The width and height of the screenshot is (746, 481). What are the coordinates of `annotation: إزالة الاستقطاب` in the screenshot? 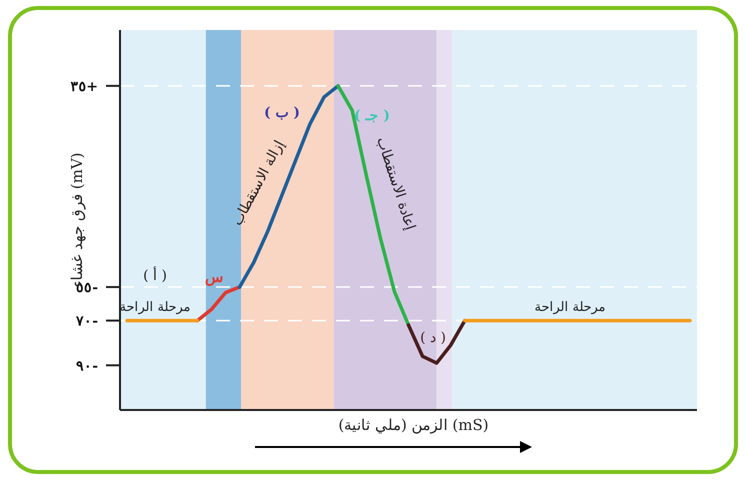 It's located at (258, 183).